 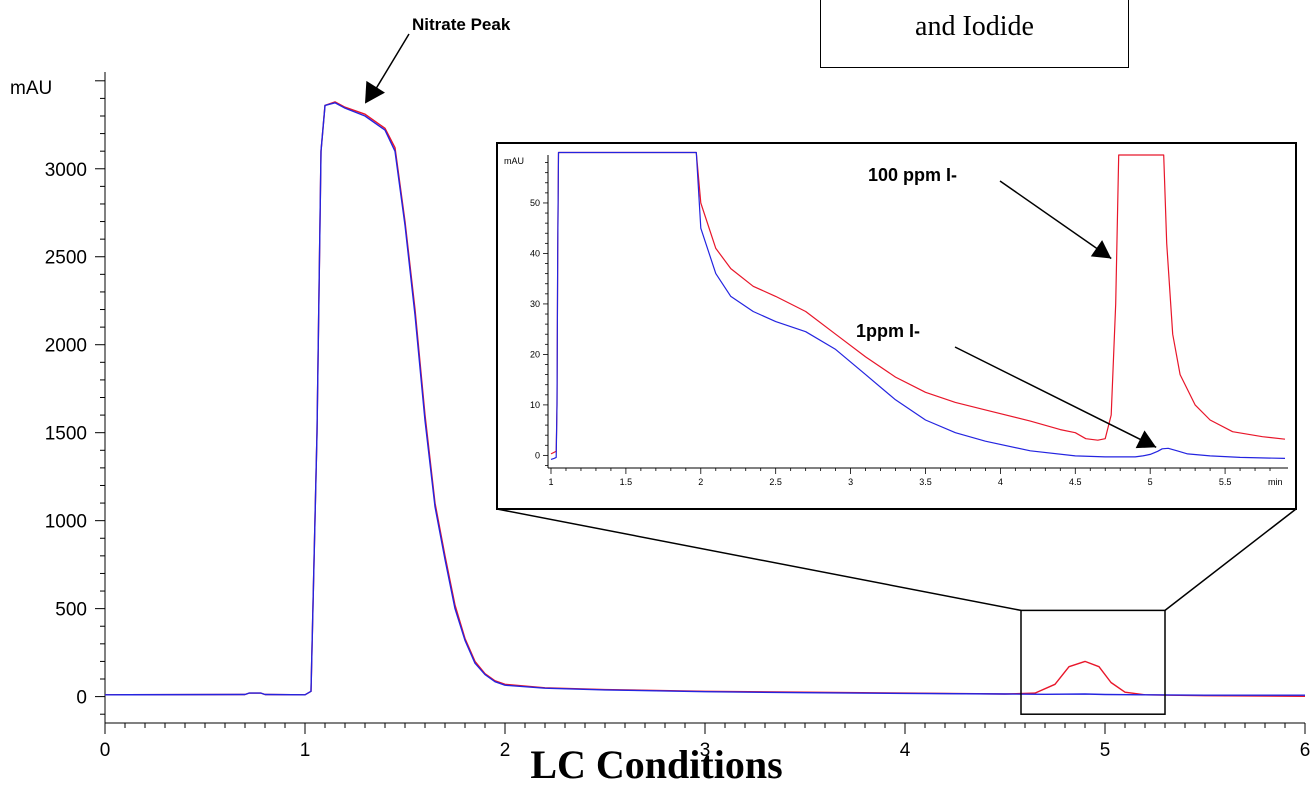 What do you see at coordinates (888, 331) in the screenshot?
I see `inset-annotation-label-2: 1ppm I-` at bounding box center [888, 331].